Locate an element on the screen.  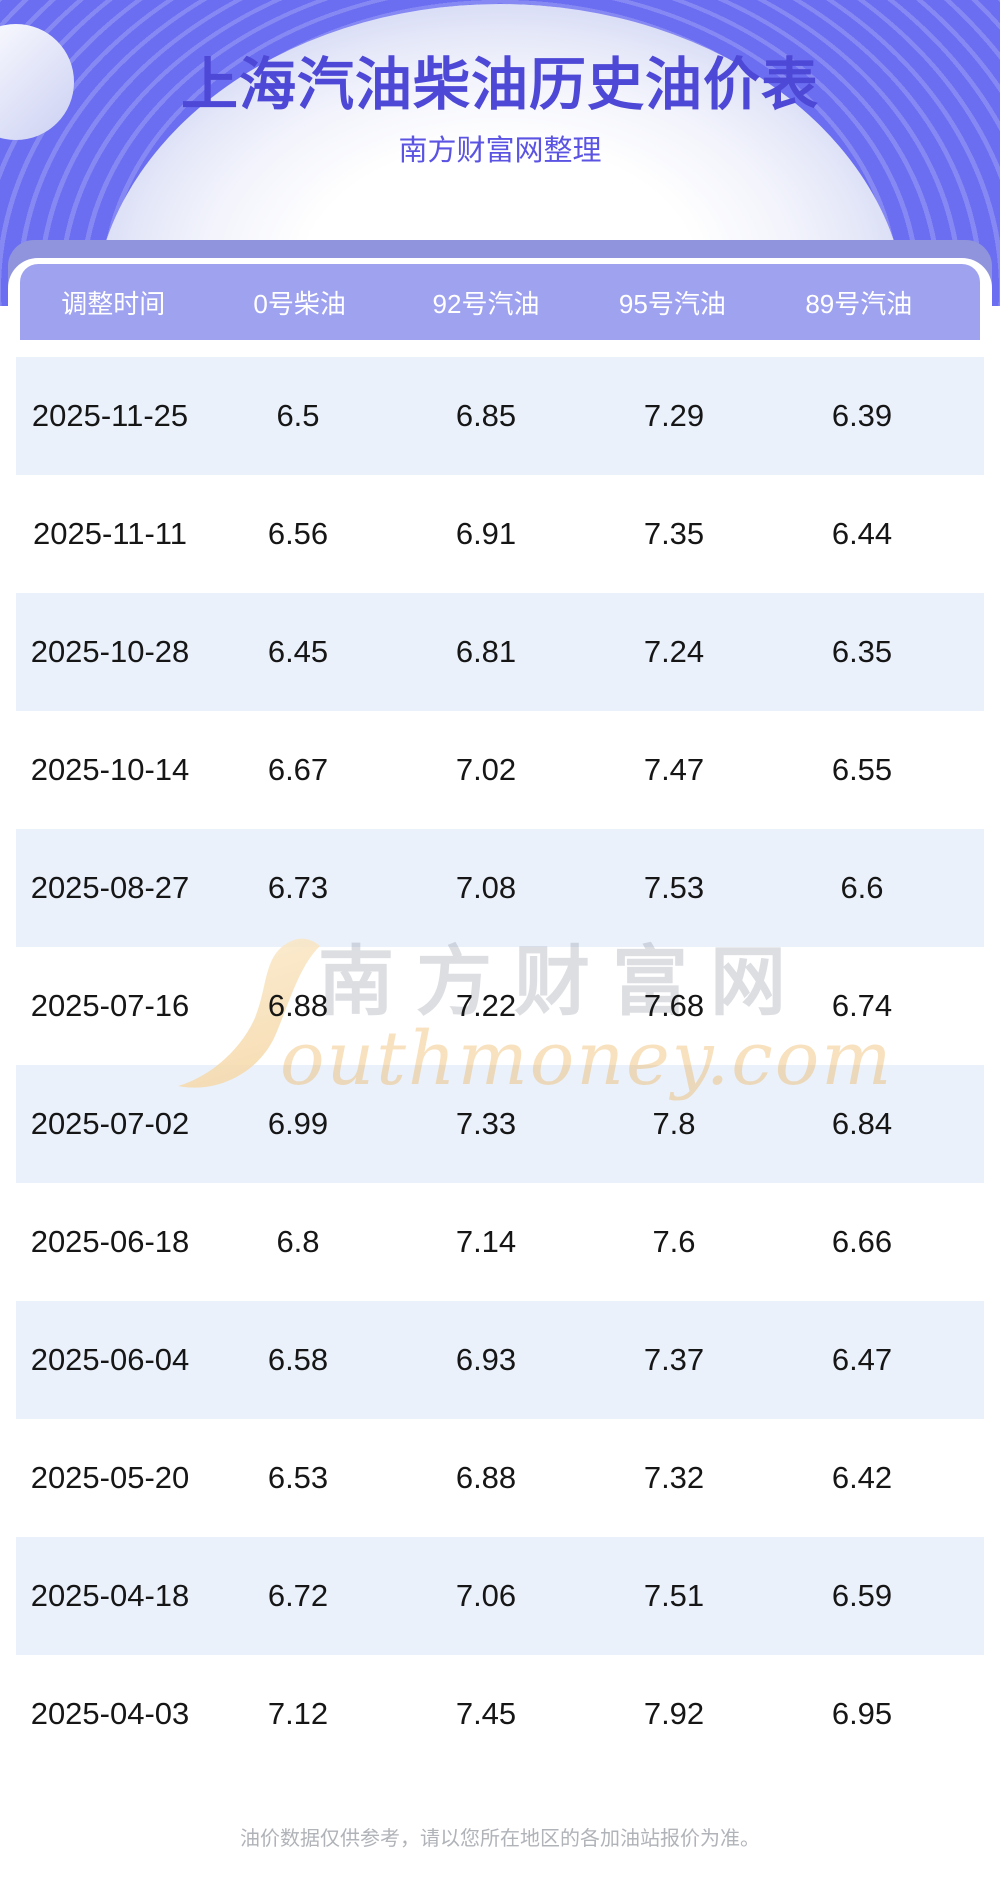
price-cell: 6.42 is located at coordinates (862, 1477).